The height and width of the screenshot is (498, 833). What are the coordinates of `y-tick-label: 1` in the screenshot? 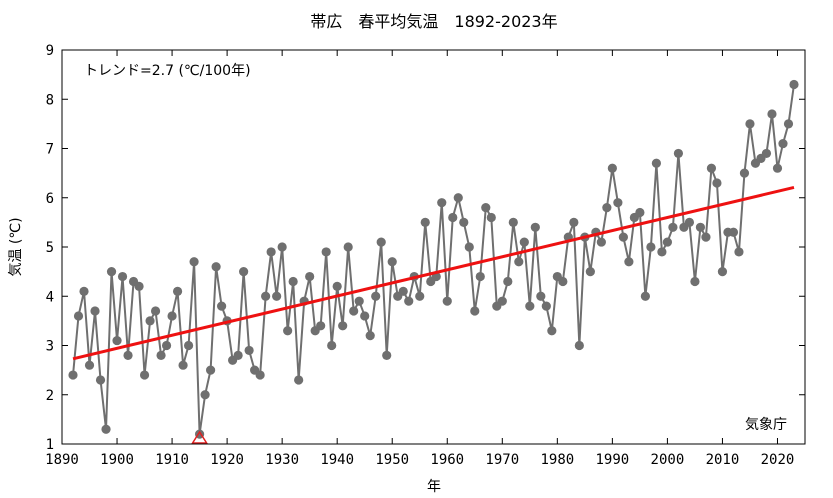 It's located at (50, 445).